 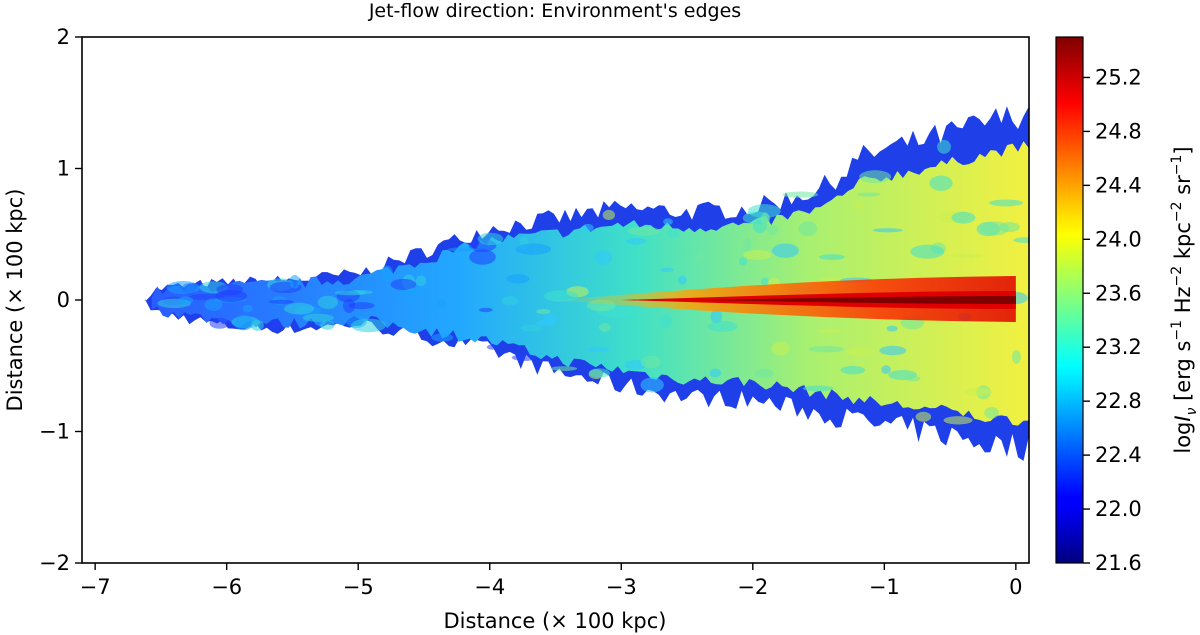 I want to click on x-tick-label: 0, so click(x=1015, y=587).